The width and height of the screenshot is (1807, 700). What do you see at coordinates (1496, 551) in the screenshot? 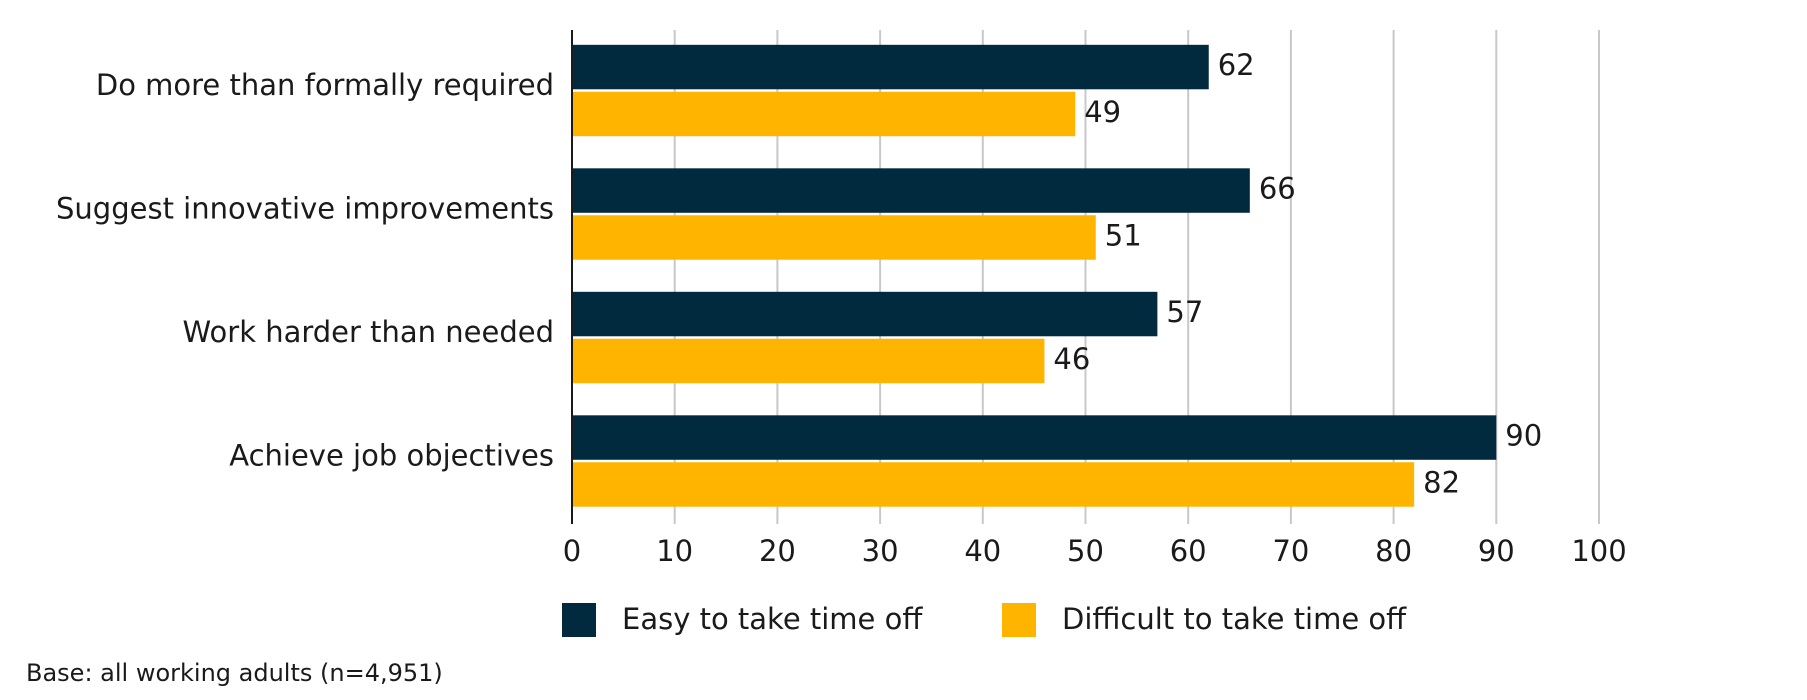
I see `x-tick-label: 90` at bounding box center [1496, 551].